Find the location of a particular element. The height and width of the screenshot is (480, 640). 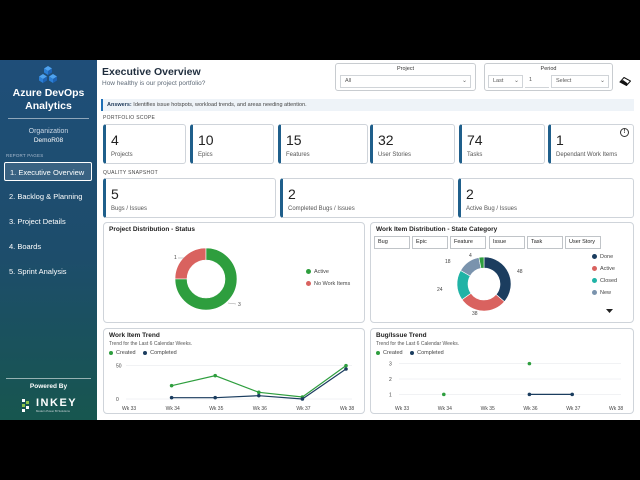

period-unit-select: Select ⌄ is located at coordinates (580, 81).